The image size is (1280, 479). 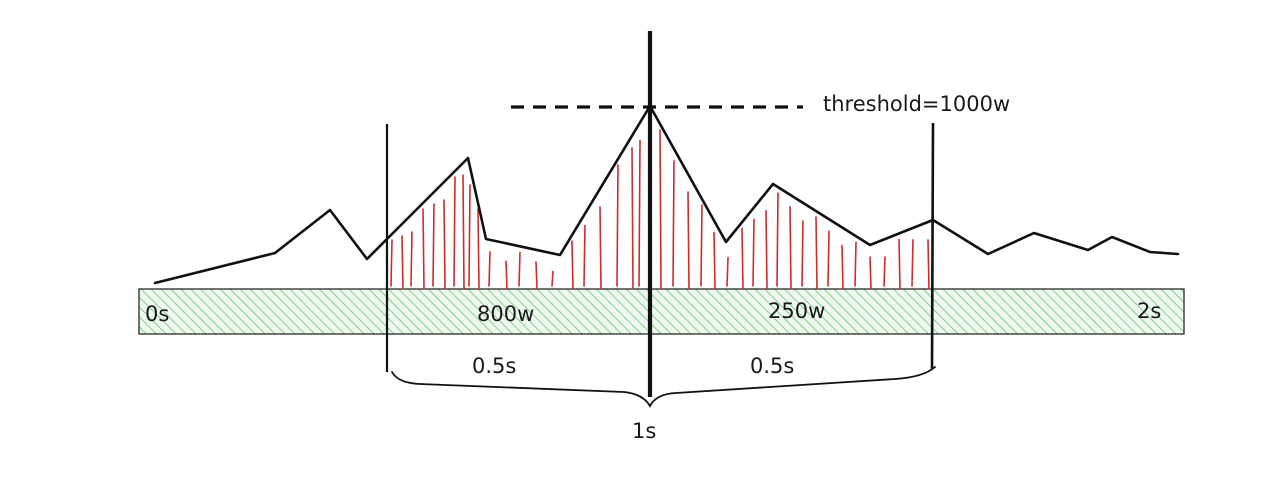 What do you see at coordinates (663, 387) in the screenshot?
I see `span-brace` at bounding box center [663, 387].